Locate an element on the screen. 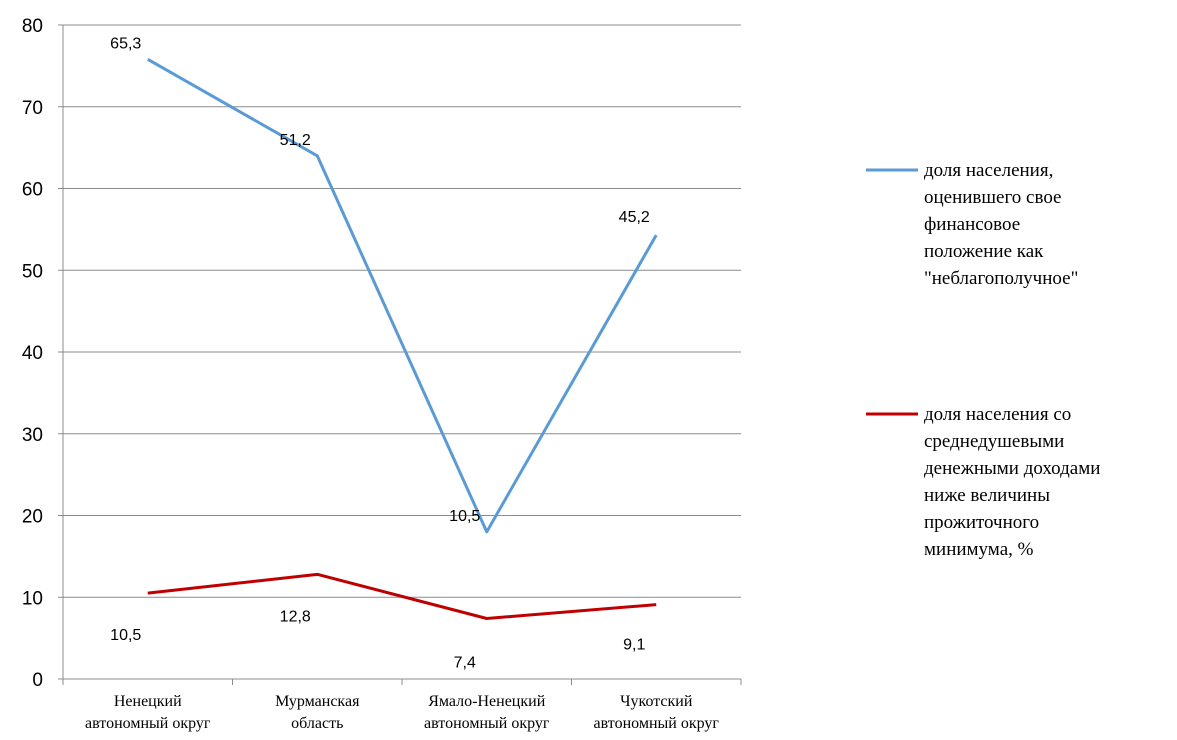 The image size is (1177, 740). x-tick-label: Ненецкий автономный округ is located at coordinates (148, 712).